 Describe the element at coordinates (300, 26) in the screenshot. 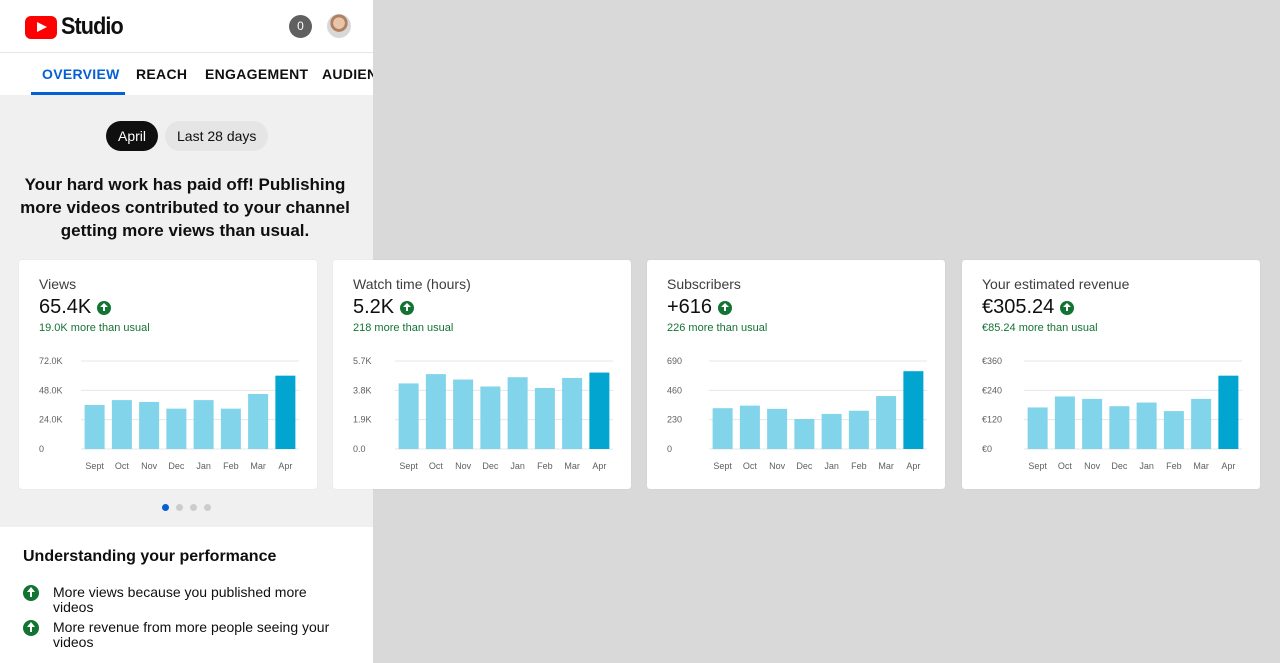

I see `notifications-badge: 0` at that location.